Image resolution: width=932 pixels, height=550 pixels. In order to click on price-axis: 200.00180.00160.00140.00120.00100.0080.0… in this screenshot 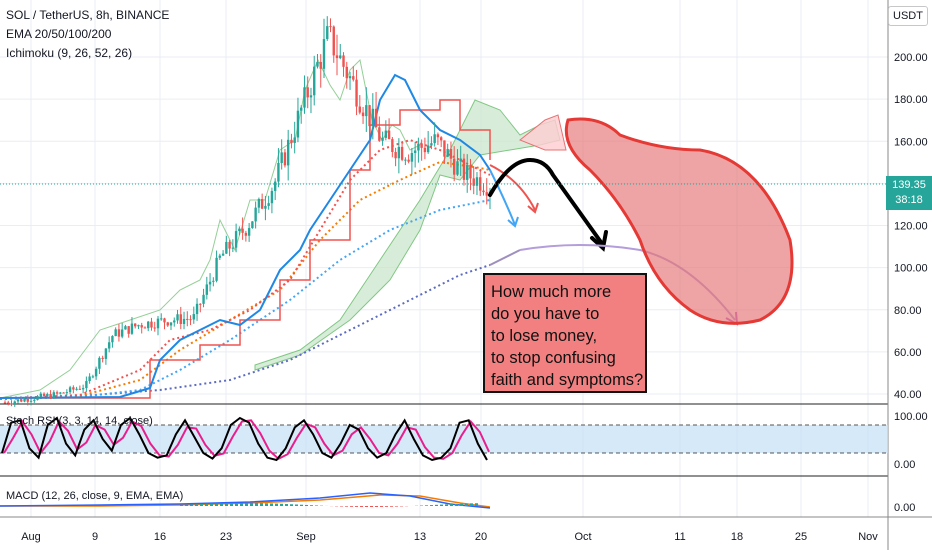, I will do `click(911, 226)`.